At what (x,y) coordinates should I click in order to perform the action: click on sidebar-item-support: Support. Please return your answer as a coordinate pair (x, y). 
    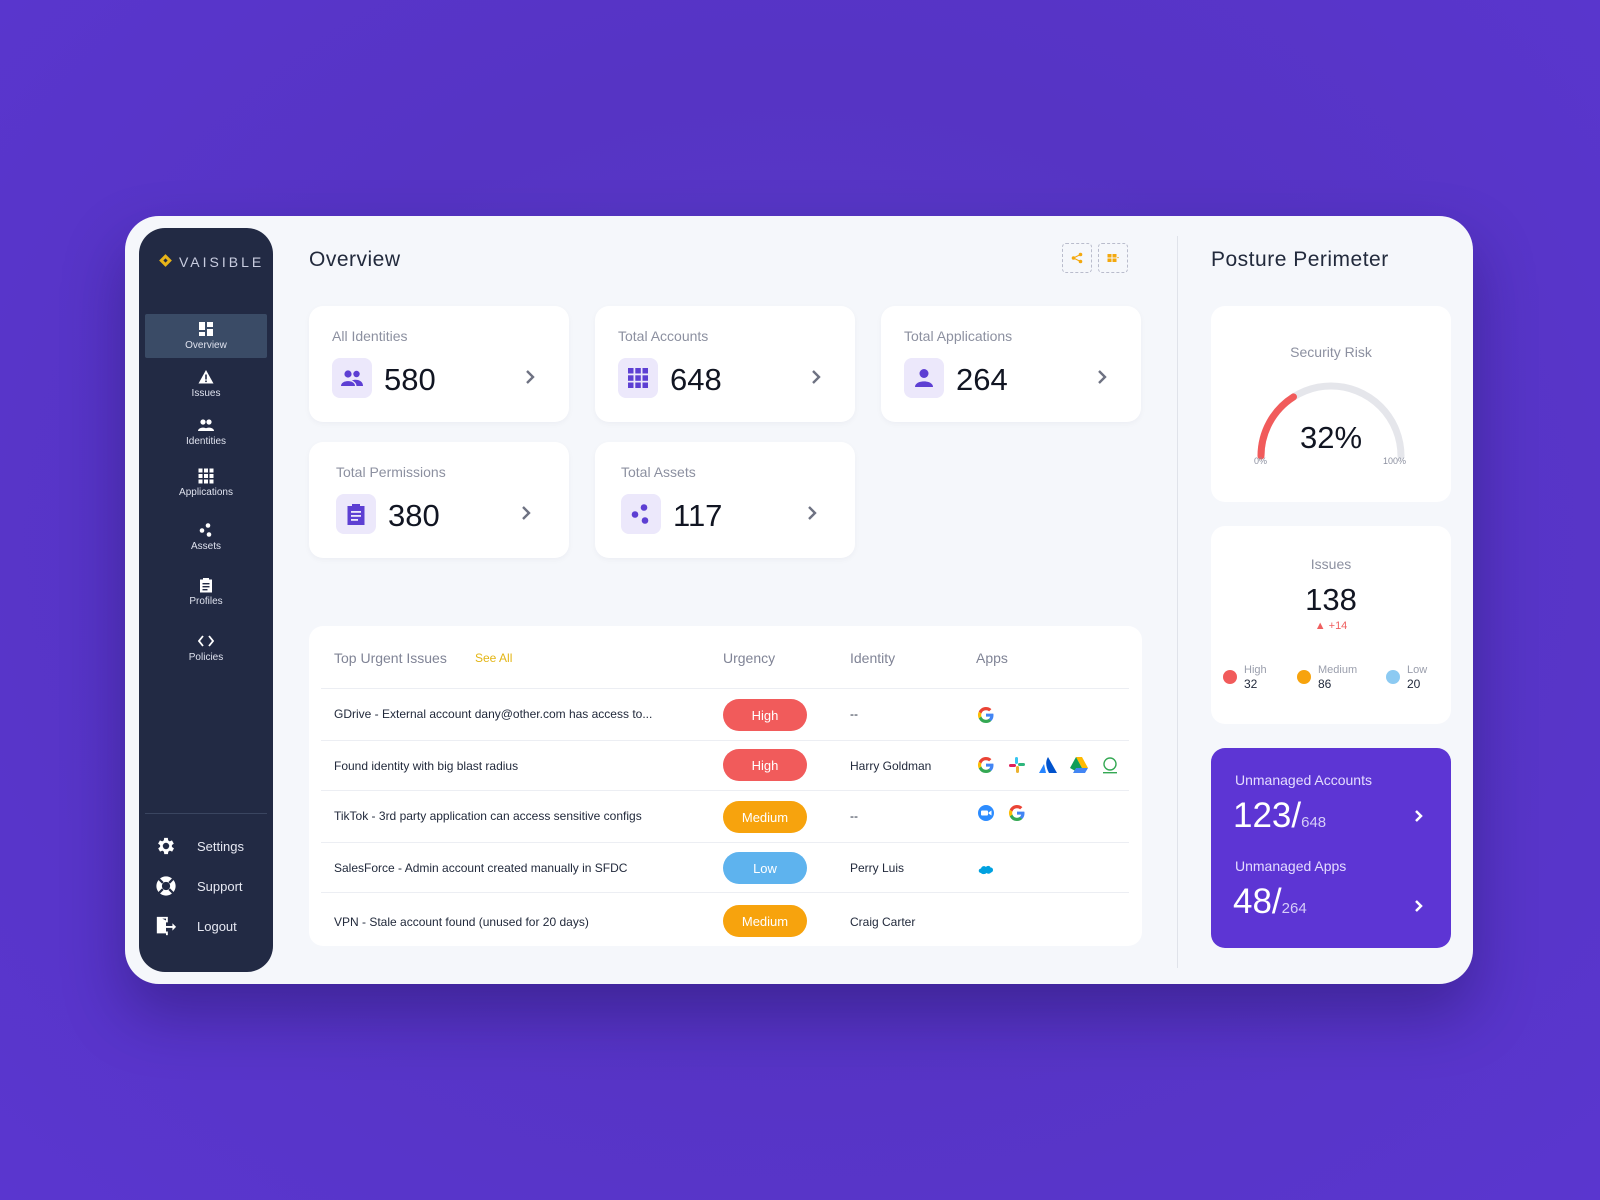
    Looking at the image, I should click on (210, 886).